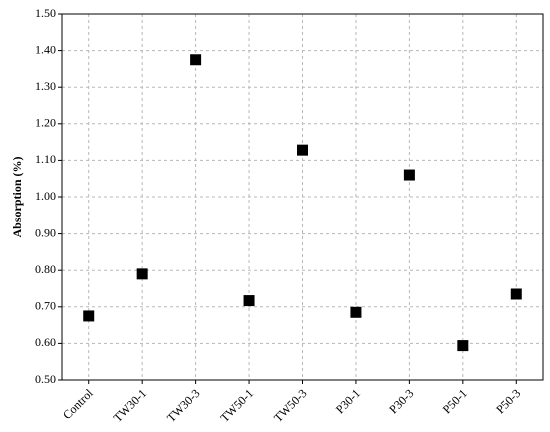 This screenshot has width=550, height=432. What do you see at coordinates (45, 13) in the screenshot?
I see `y-tick-label: 1.50` at bounding box center [45, 13].